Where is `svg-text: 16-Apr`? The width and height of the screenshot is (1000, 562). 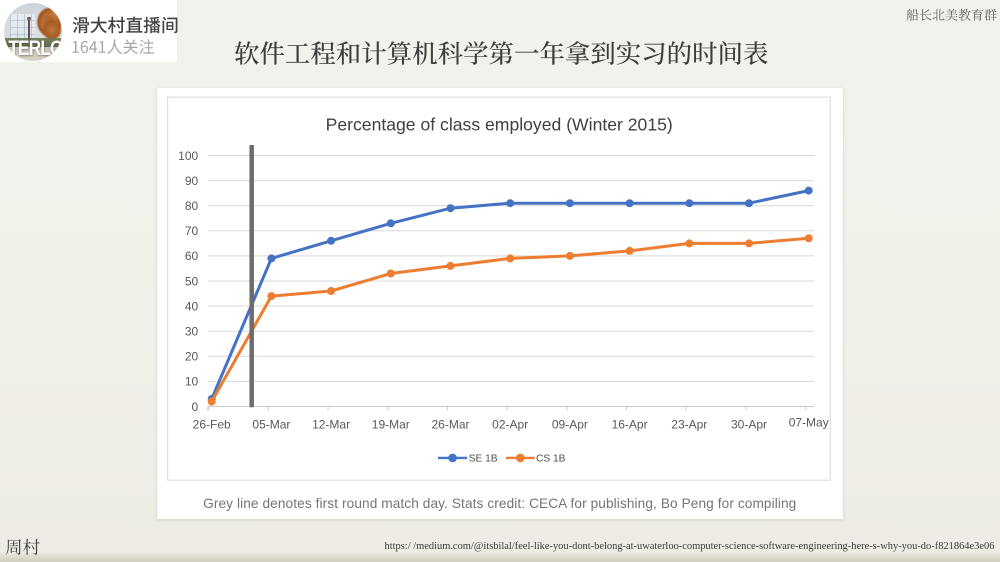 svg-text: 16-Apr is located at coordinates (630, 425).